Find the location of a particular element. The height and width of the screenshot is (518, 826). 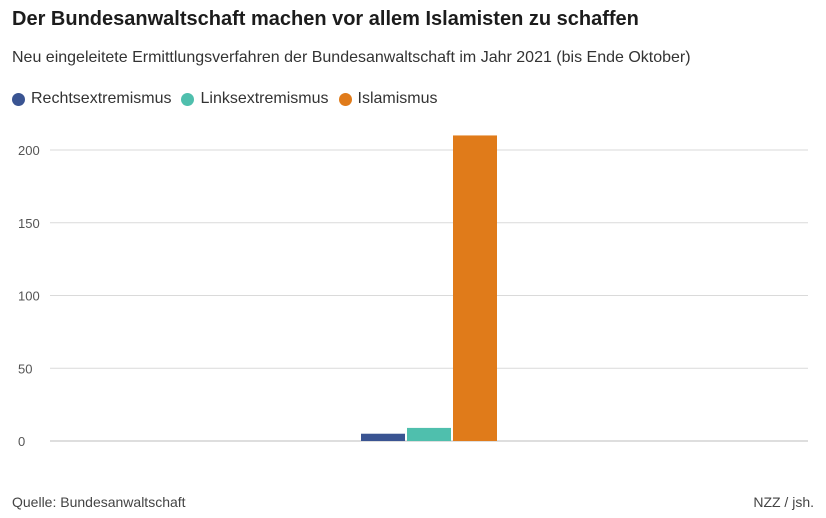

legend-item-islamismus: Islamismus is located at coordinates (388, 99).